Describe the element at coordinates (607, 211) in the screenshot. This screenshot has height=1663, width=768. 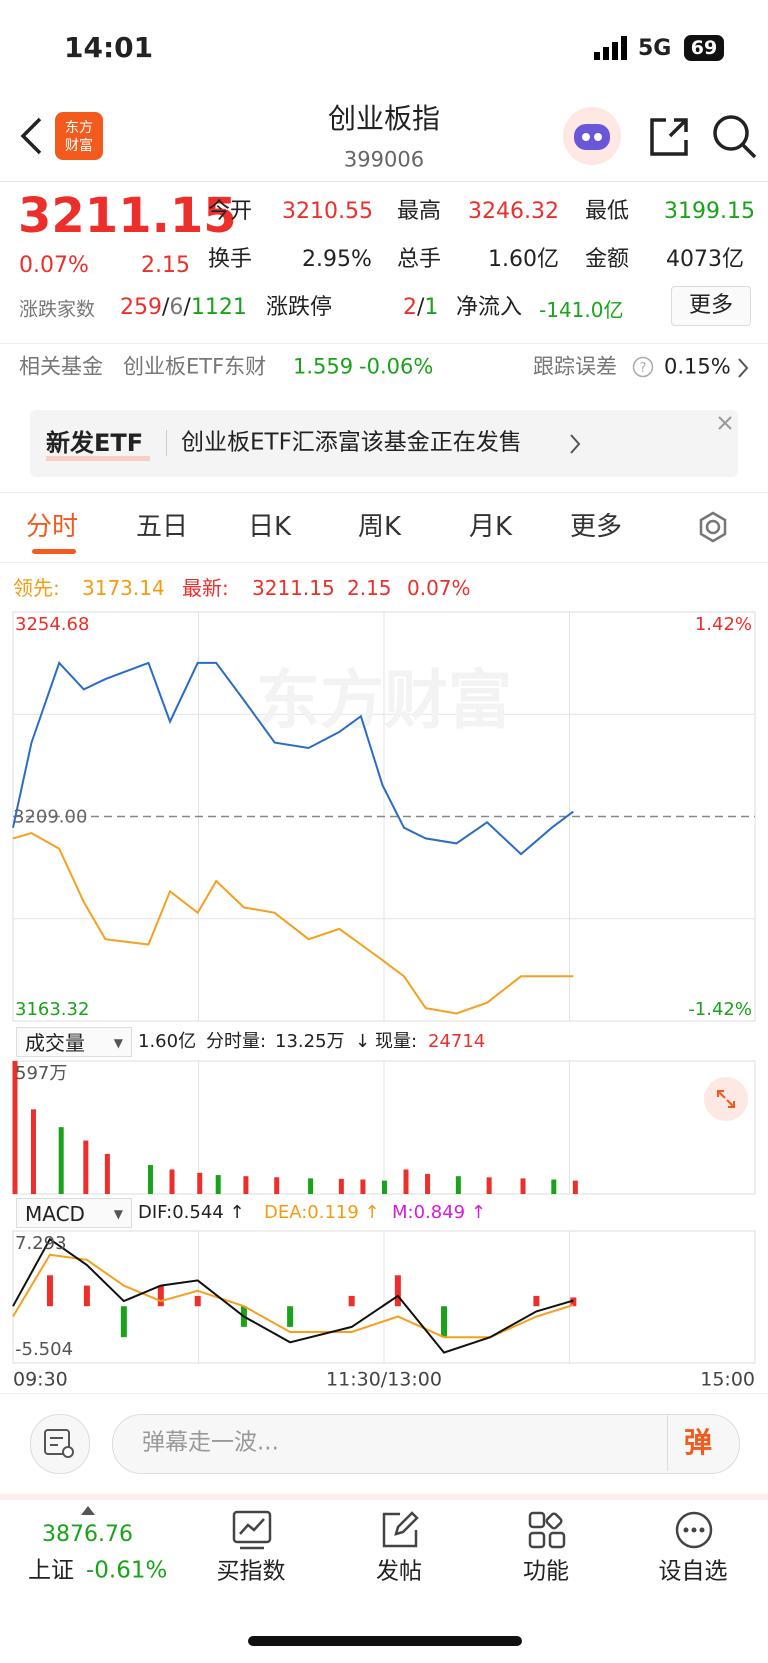
I see `label: 最低` at that location.